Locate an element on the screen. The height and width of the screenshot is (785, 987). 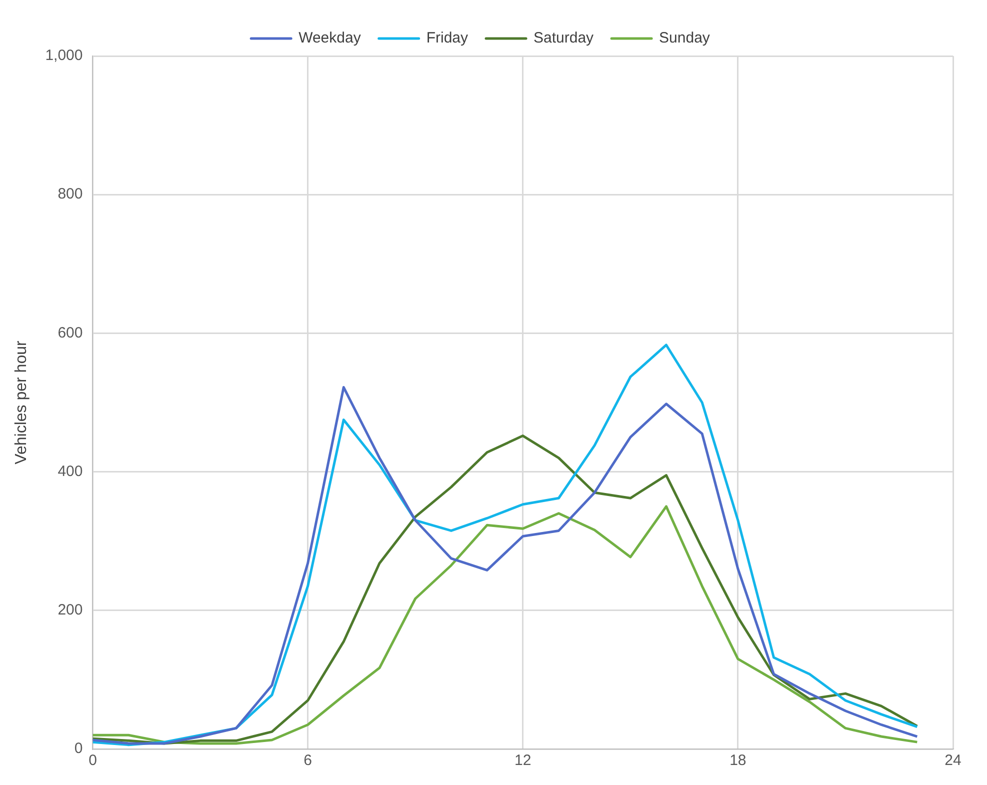
y-tick-label: 600 is located at coordinates (70, 333).